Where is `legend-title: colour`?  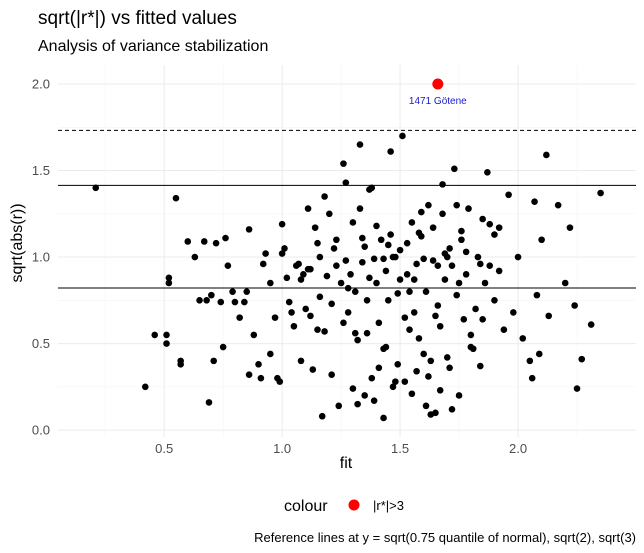
legend-title: colour is located at coordinates (306, 506).